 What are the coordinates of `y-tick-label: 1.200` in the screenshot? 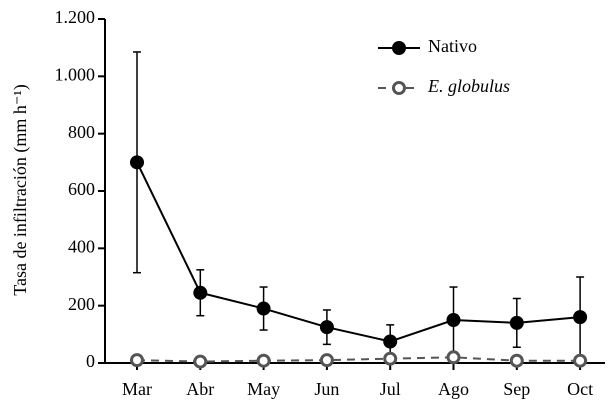 It's located at (75, 17).